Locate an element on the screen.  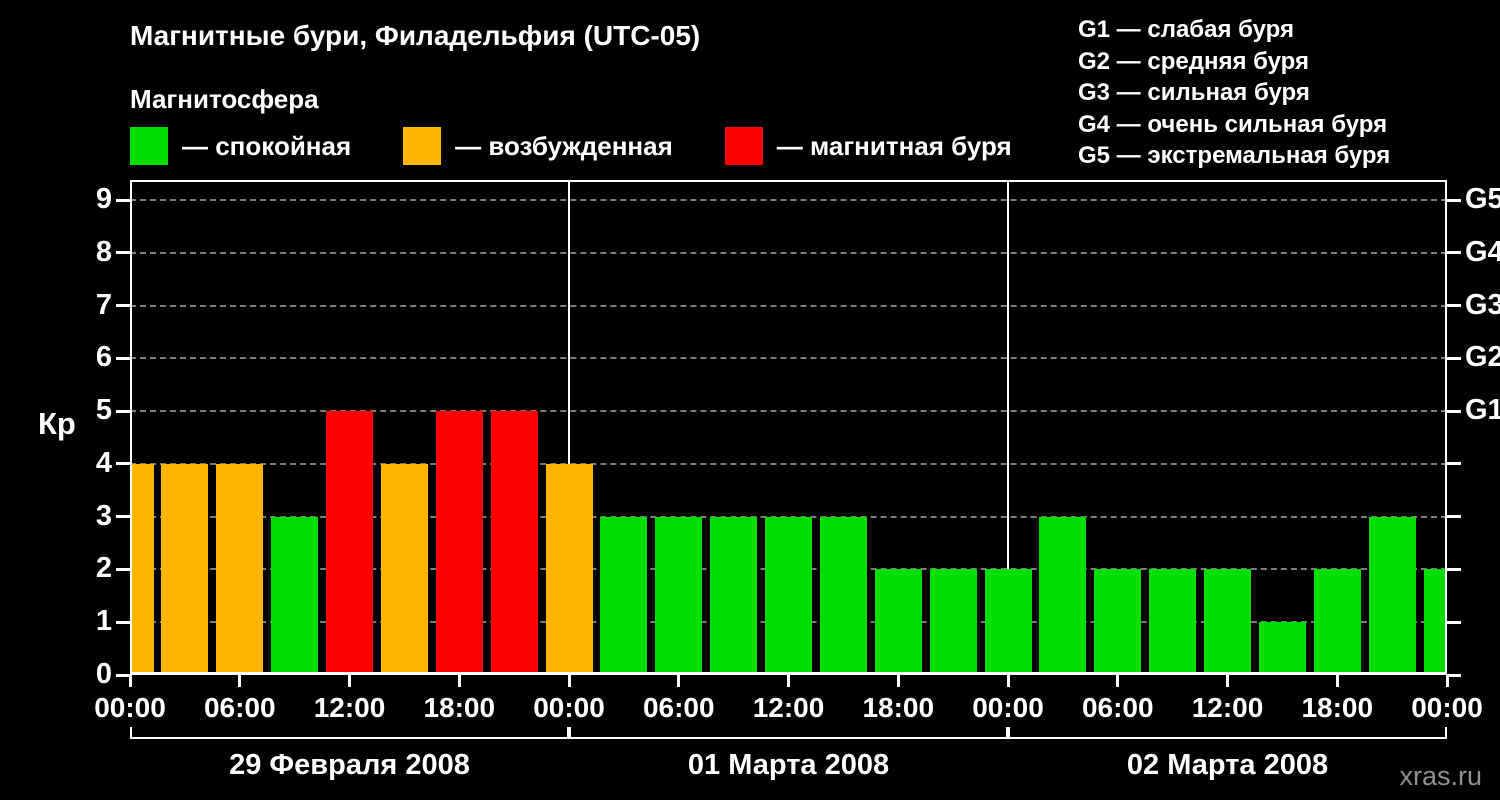
storm-scale-g2: G2 — средняя буря is located at coordinates (1193, 61).